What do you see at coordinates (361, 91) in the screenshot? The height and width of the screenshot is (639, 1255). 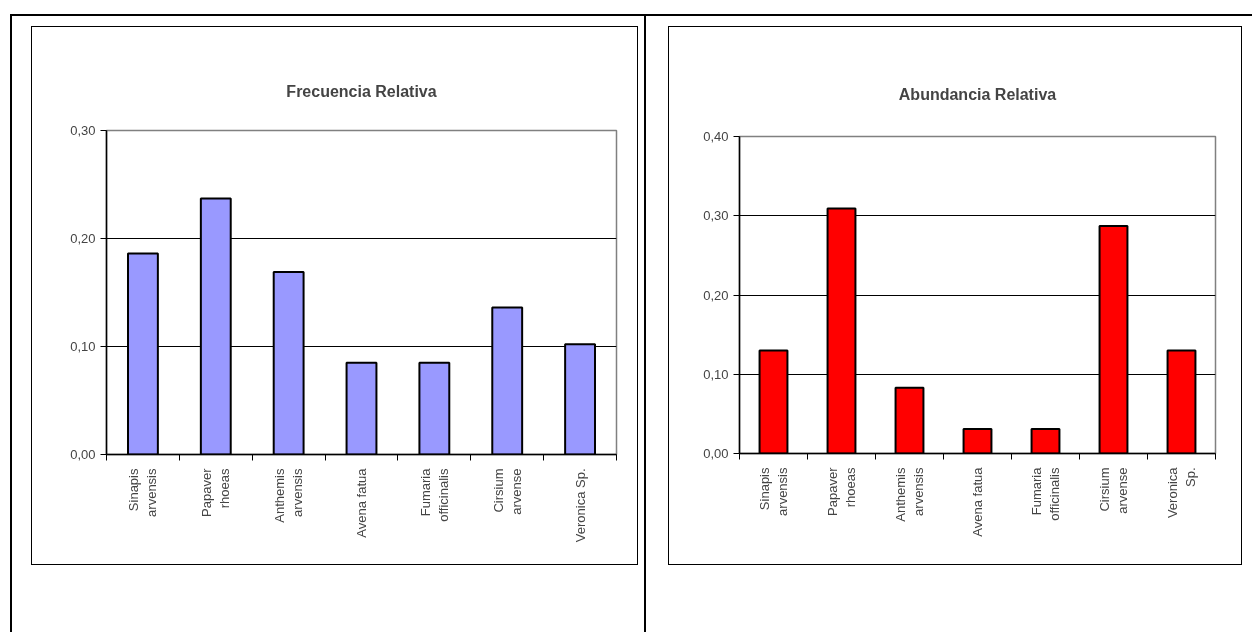 I see `chart-title: Frecuencia Relativa` at bounding box center [361, 91].